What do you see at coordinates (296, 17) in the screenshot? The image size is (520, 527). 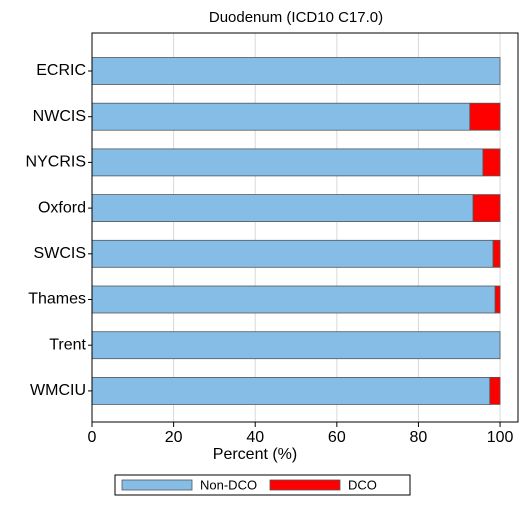 I see `chart-title: Duodenum (ICD10 C17.0)` at bounding box center [296, 17].